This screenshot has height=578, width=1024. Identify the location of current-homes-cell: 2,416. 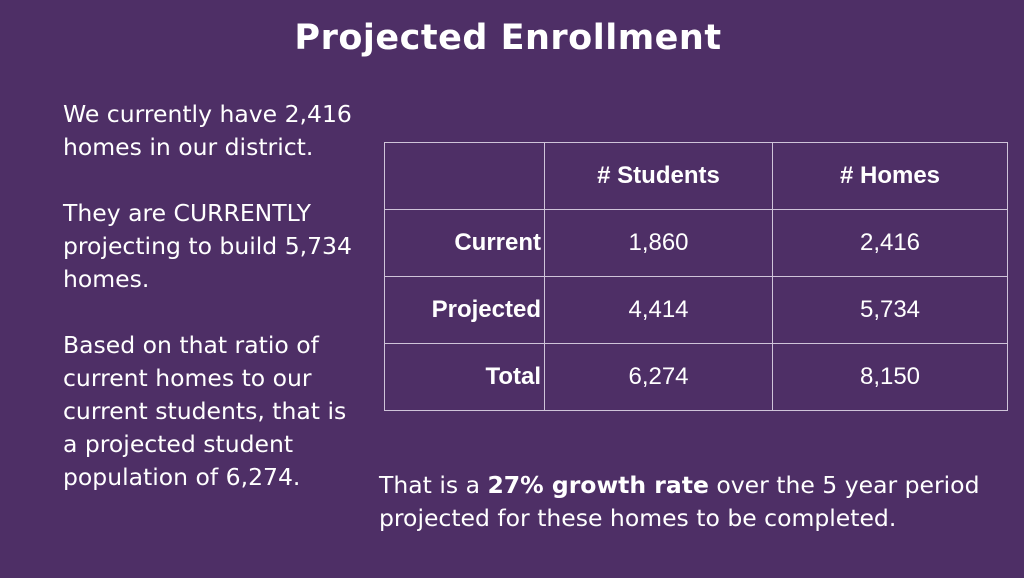
(890, 243).